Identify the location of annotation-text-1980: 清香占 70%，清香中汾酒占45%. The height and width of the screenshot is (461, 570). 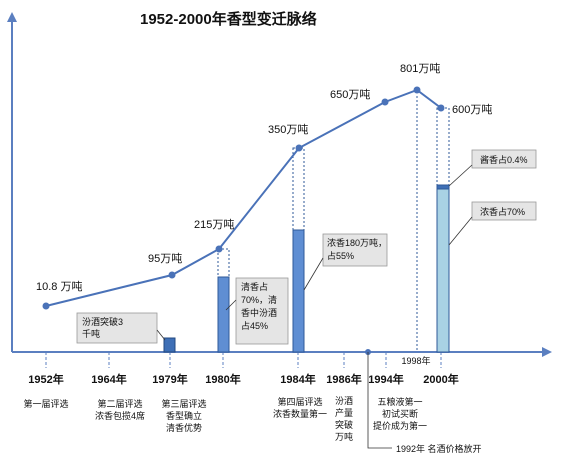
(259, 306).